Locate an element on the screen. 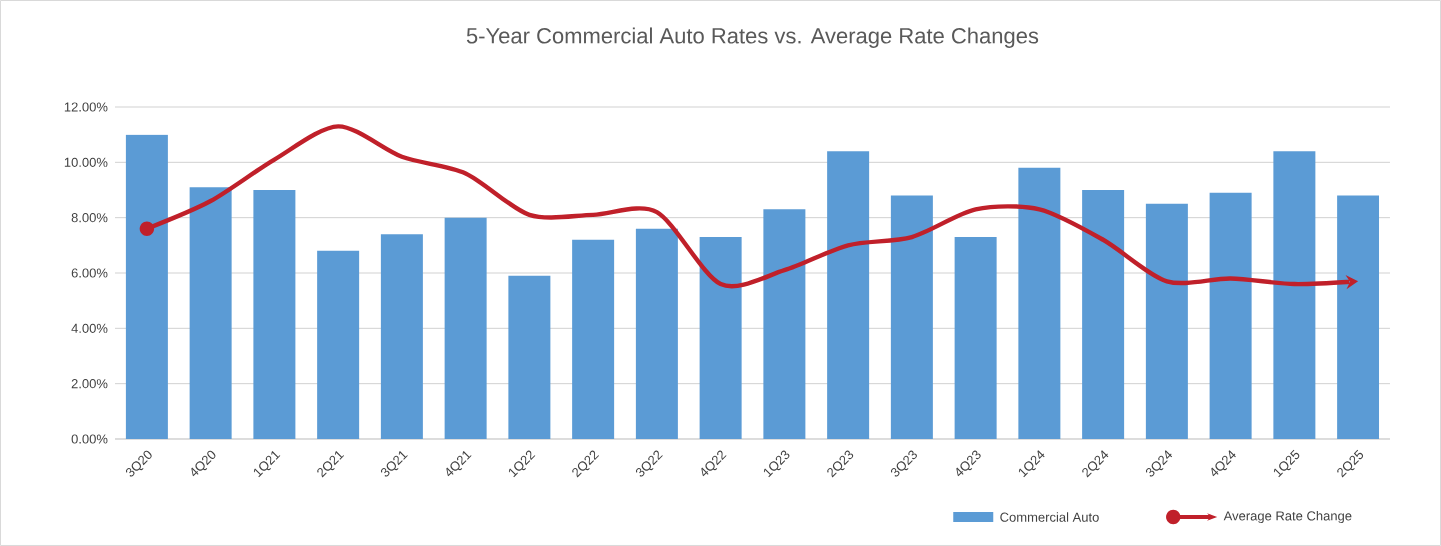 The height and width of the screenshot is (546, 1441). legend-label: Average Rate Change is located at coordinates (1287, 517).